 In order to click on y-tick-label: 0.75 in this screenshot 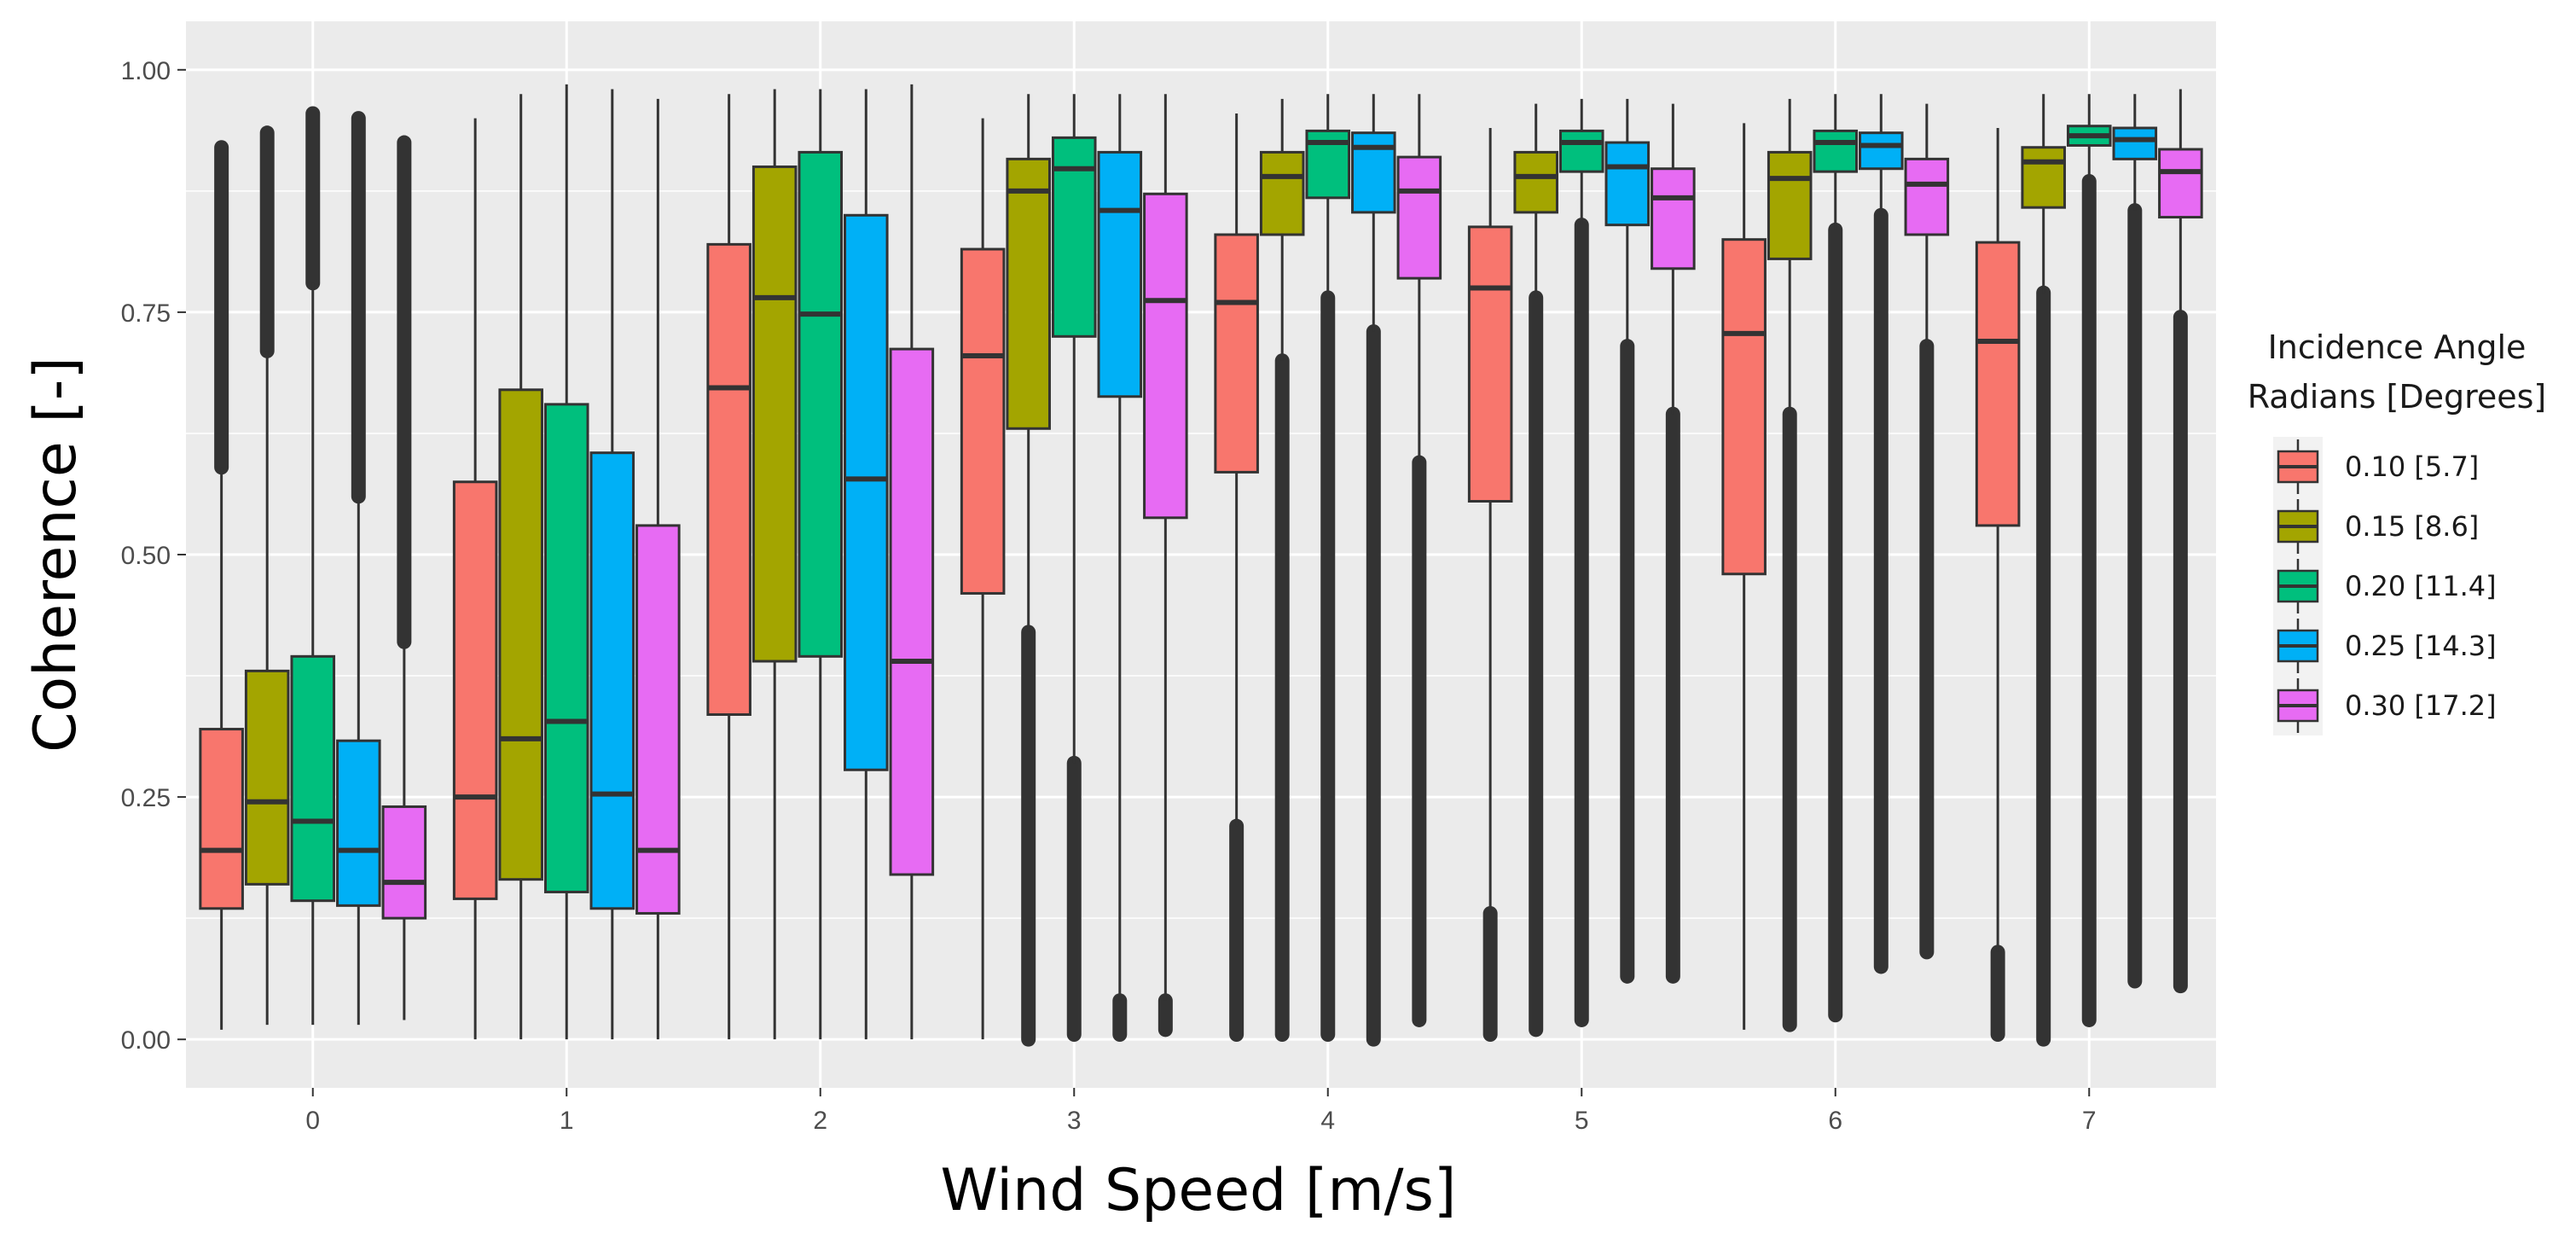, I will do `click(146, 313)`.